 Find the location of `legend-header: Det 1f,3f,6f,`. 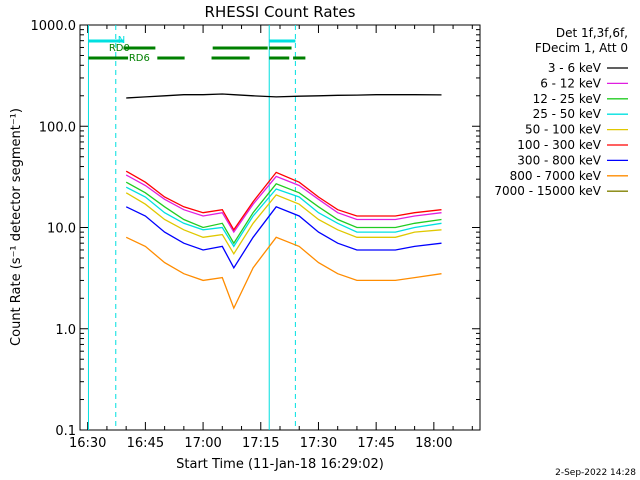

legend-header: Det 1f,3f,6f, is located at coordinates (592, 33).